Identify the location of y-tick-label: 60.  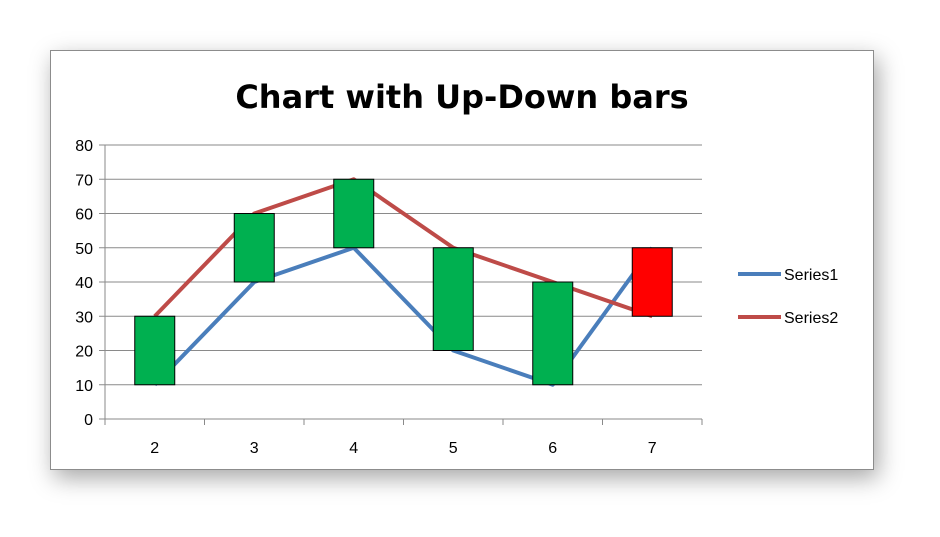
(84, 215).